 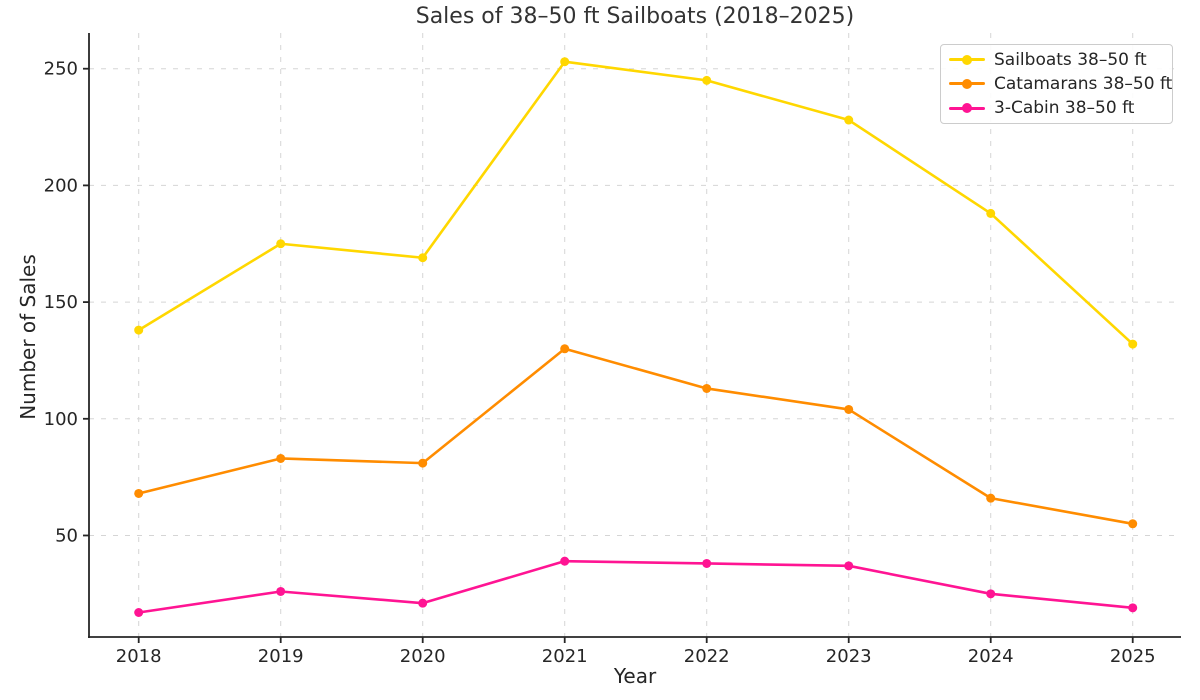 What do you see at coordinates (28, 337) in the screenshot?
I see `y-axis-label: Number of Sales` at bounding box center [28, 337].